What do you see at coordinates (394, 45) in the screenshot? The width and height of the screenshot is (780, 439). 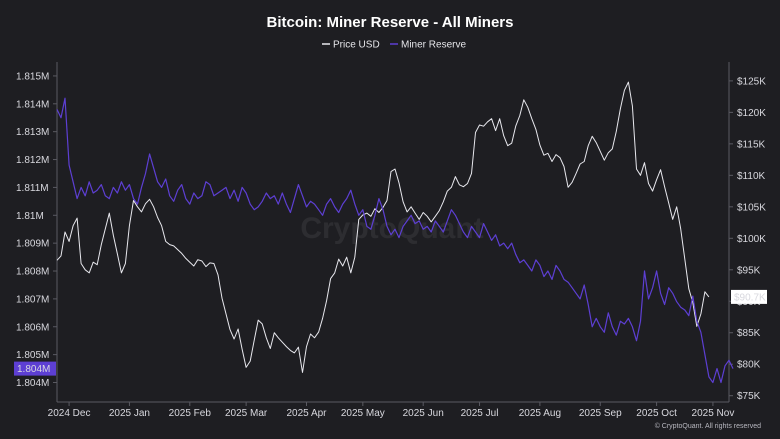 I see `legend: Price USD Miner Reserve` at bounding box center [394, 45].